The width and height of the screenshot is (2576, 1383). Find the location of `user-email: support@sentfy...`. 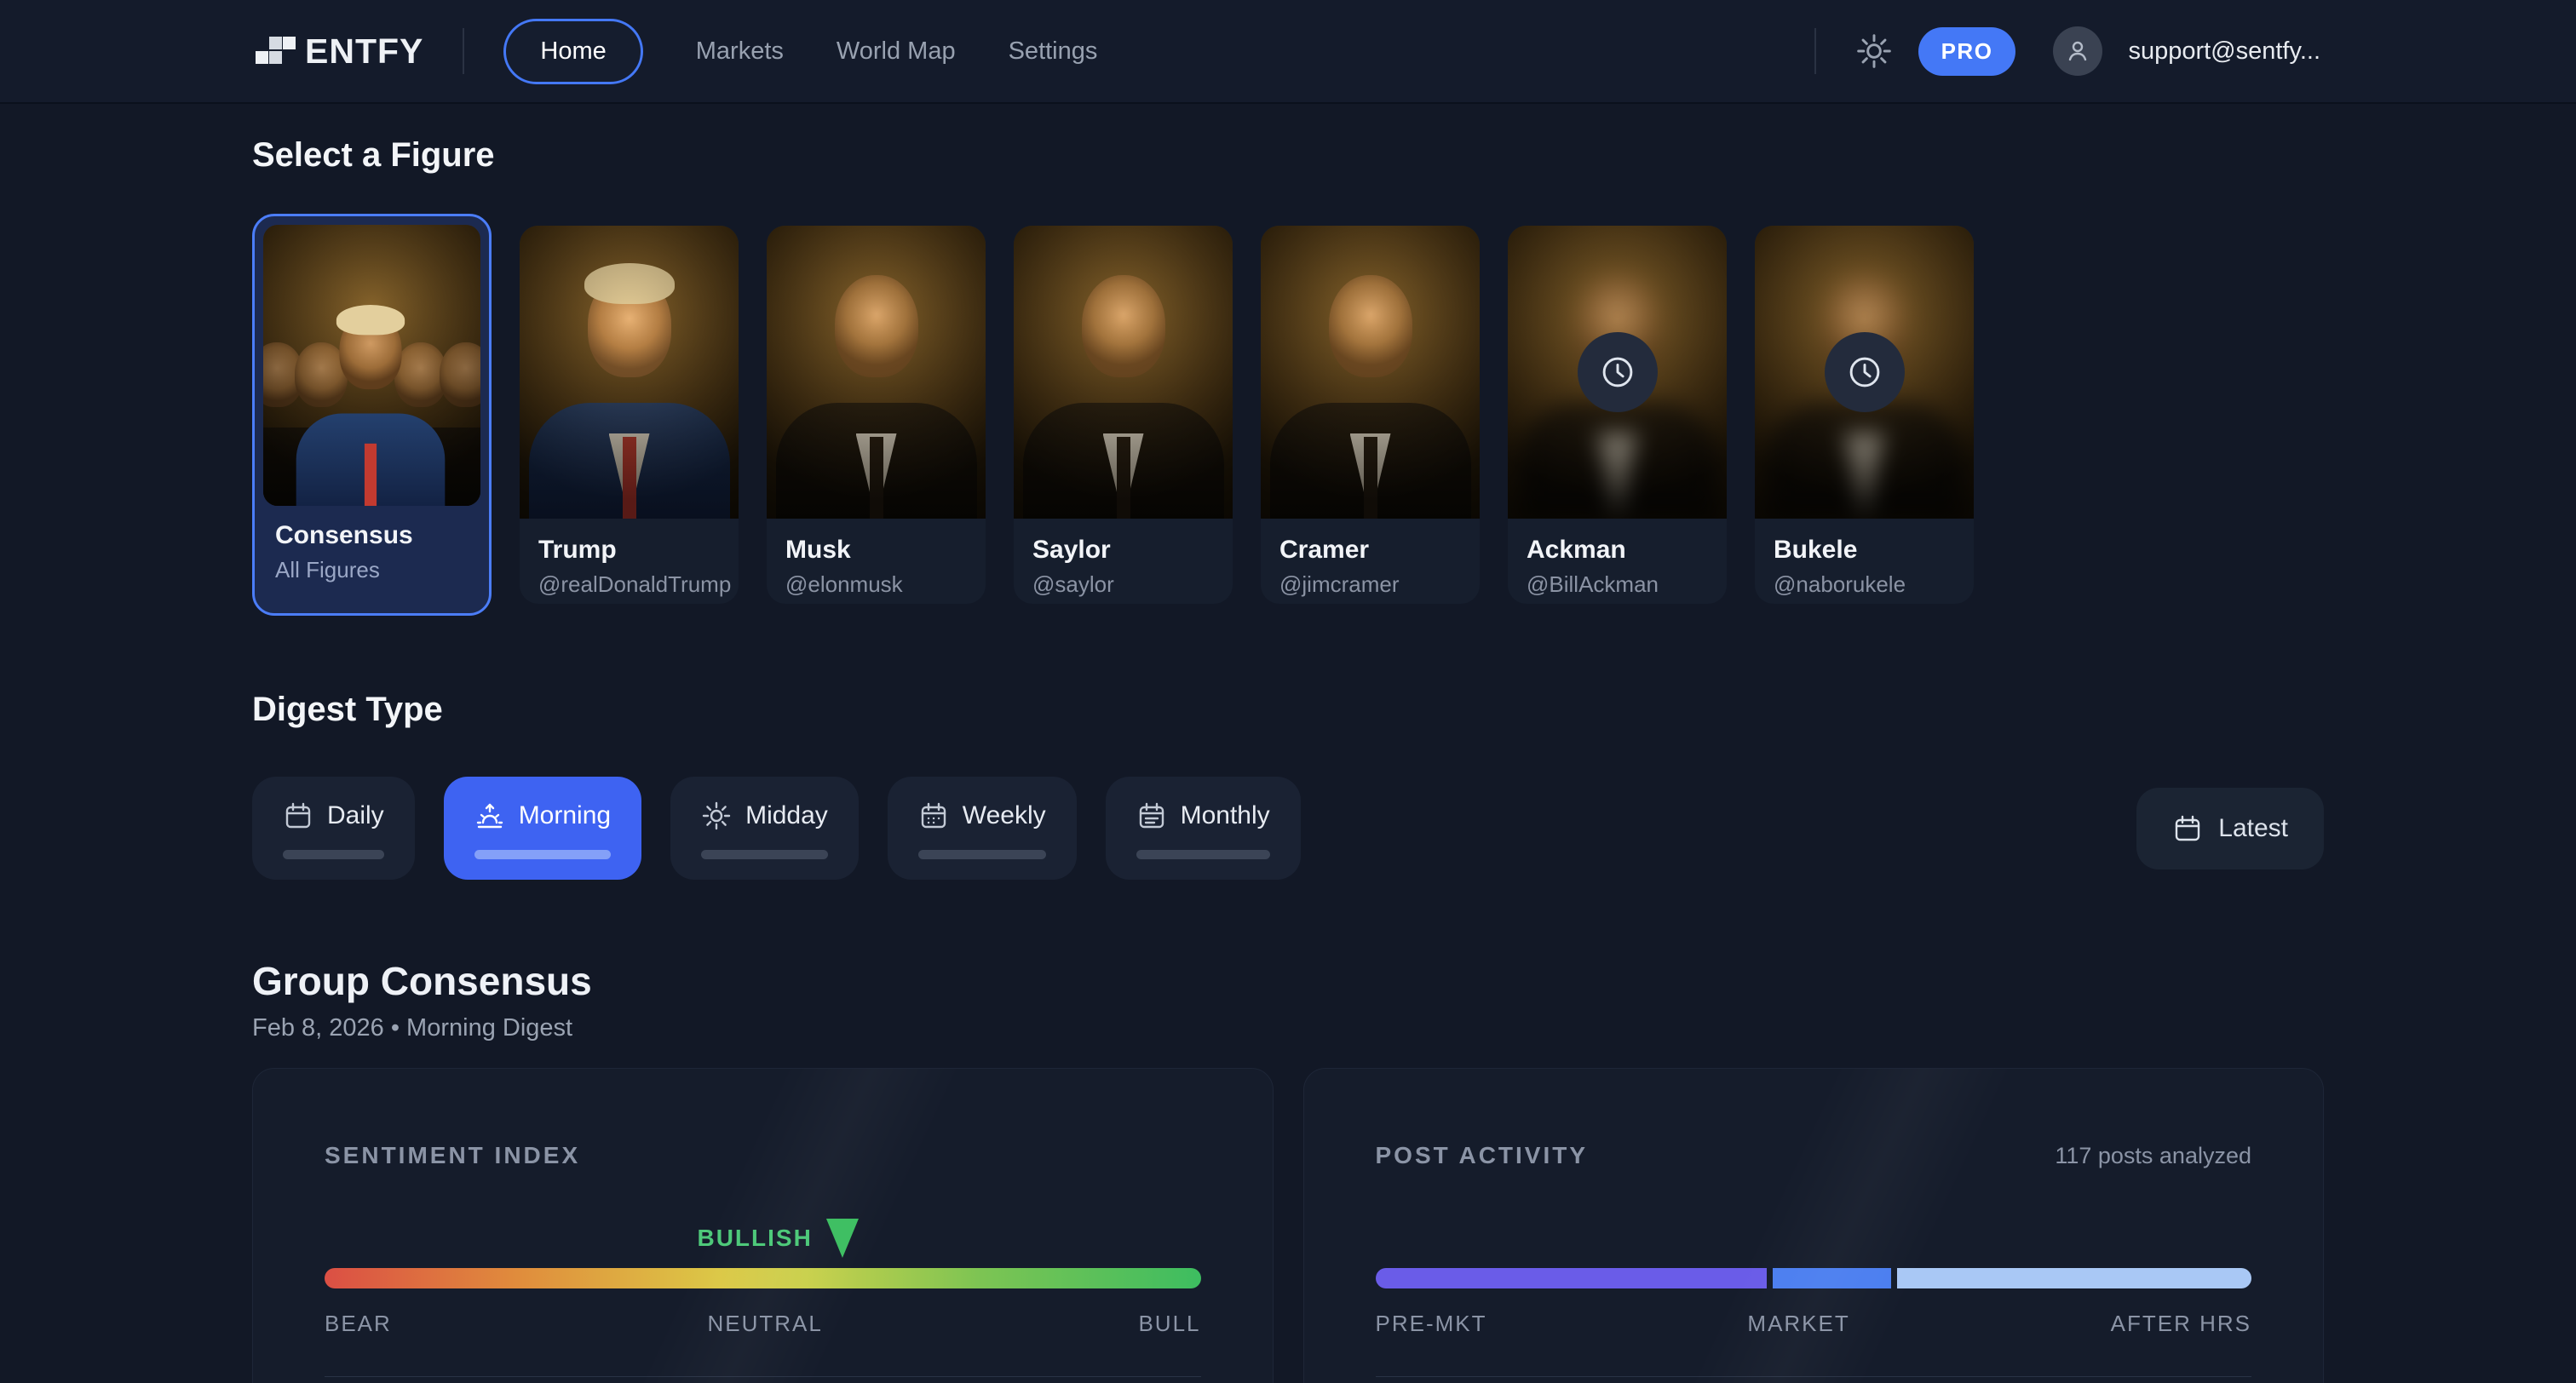

user-email: support@sentfy... is located at coordinates (2224, 51).